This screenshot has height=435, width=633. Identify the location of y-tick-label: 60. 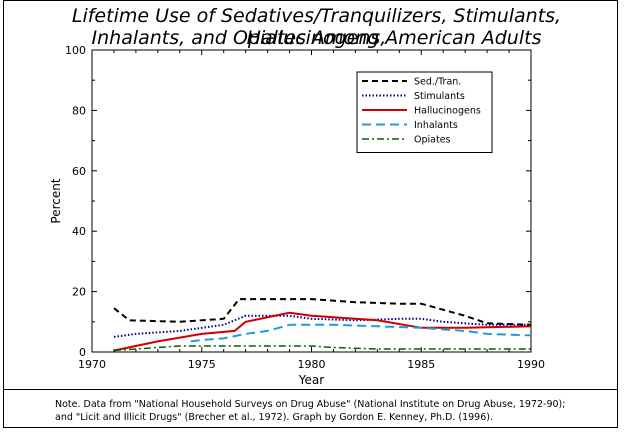
(79, 171).